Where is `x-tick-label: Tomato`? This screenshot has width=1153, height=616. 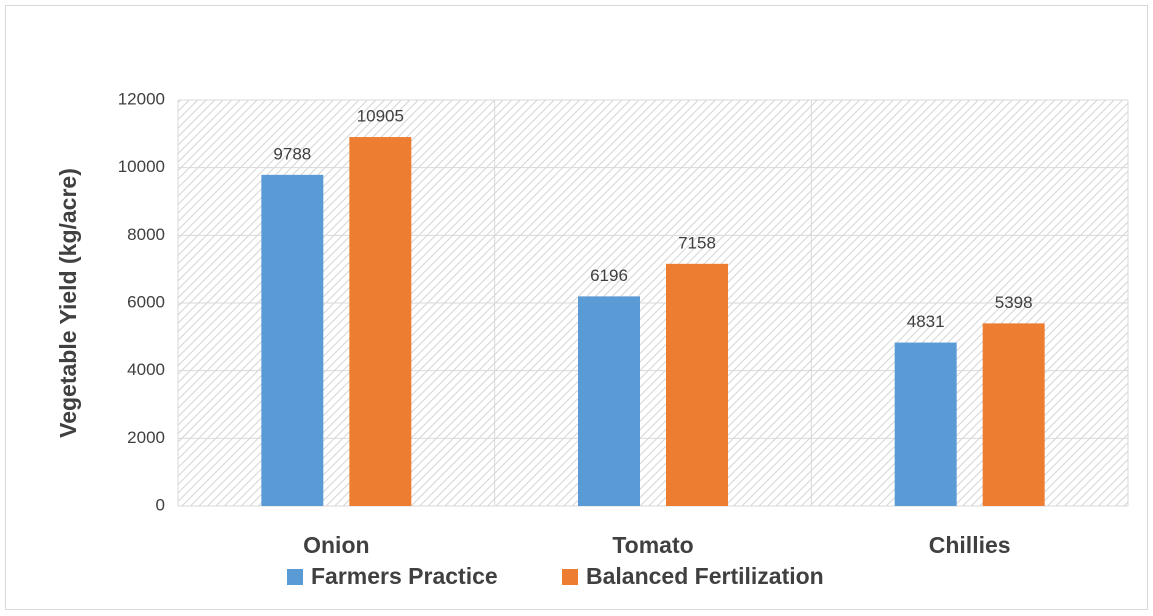 x-tick-label: Tomato is located at coordinates (652, 545).